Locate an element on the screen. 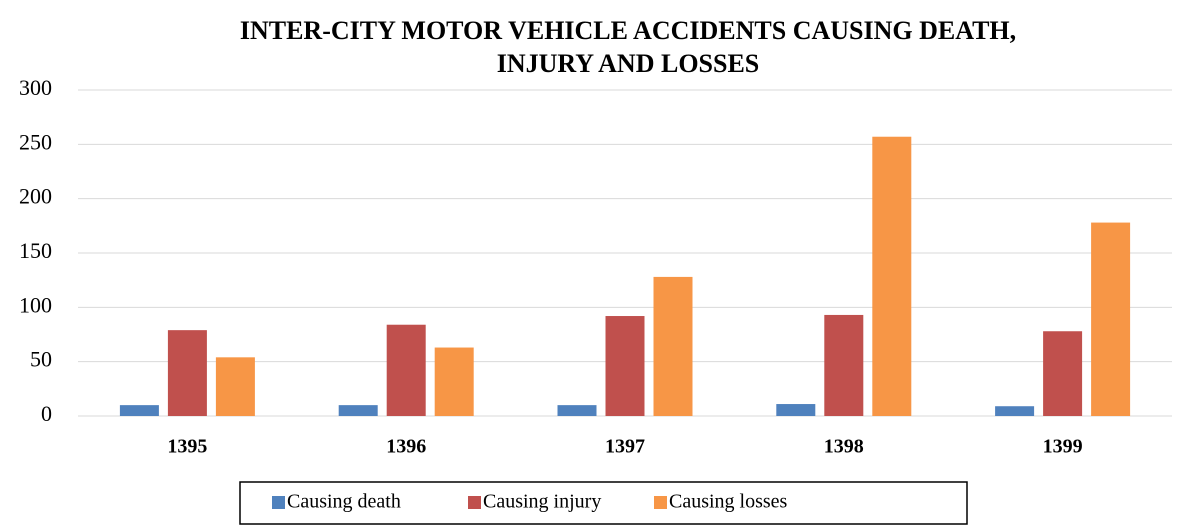  y-tick-label: 0 is located at coordinates (46, 413).